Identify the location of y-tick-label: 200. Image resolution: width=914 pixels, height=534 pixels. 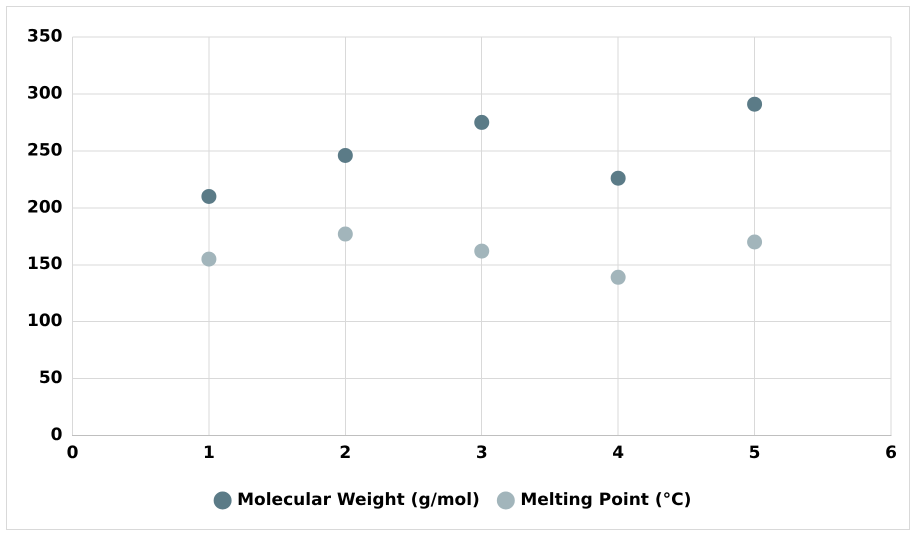
(44, 207).